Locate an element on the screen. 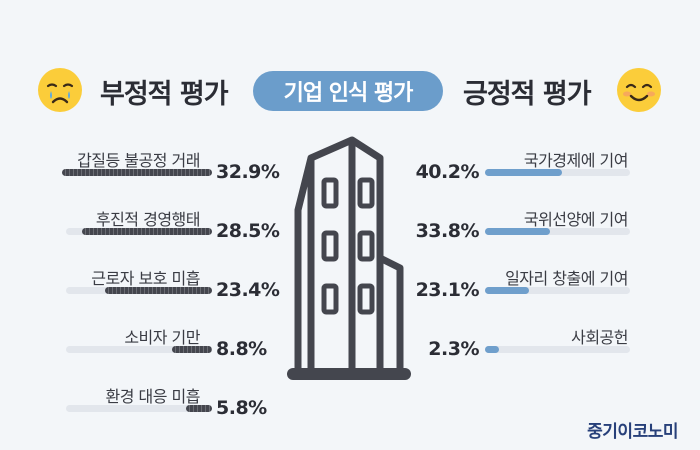 This screenshot has height=450, width=700. negative-category-label: 후진적 경영행태 is located at coordinates (148, 219).